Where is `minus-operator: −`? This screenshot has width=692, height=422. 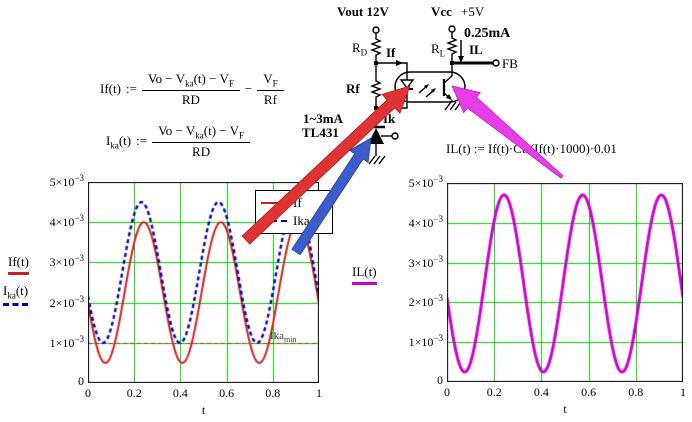 minus-operator: − is located at coordinates (248, 89).